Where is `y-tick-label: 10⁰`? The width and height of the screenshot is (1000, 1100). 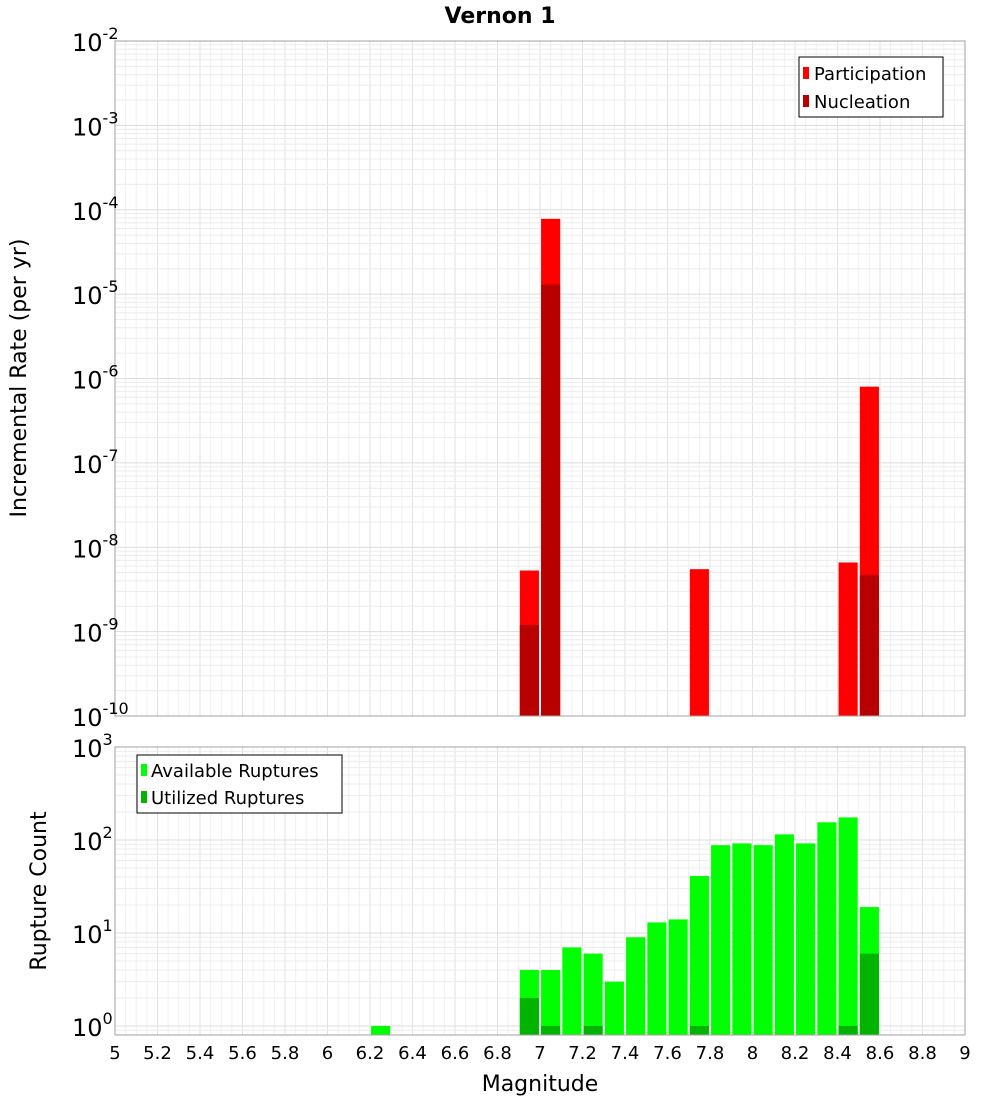
y-tick-label: 10⁰ is located at coordinates (92, 1025).